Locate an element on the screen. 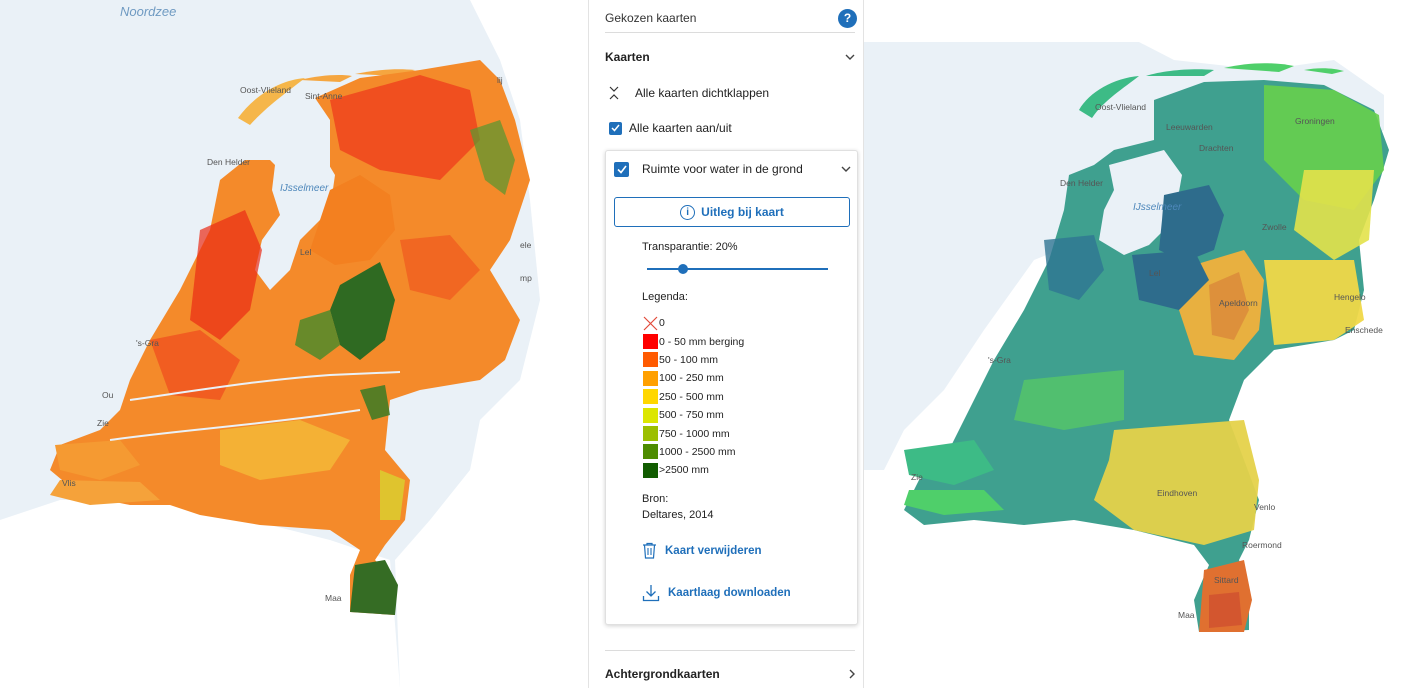 This screenshot has height=688, width=1407. legend-item: 1000 - 2500 mm is located at coordinates (693, 452).